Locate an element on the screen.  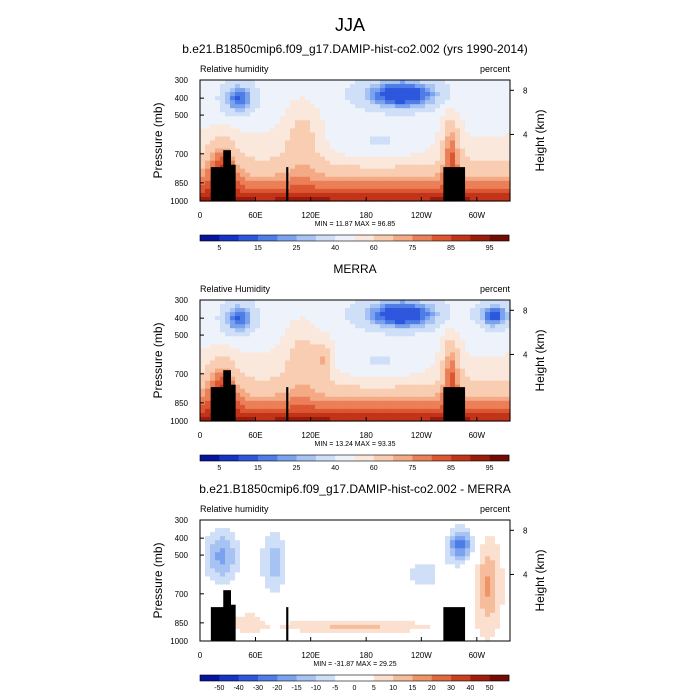
x-tick-label: 180 is located at coordinates (366, 435).